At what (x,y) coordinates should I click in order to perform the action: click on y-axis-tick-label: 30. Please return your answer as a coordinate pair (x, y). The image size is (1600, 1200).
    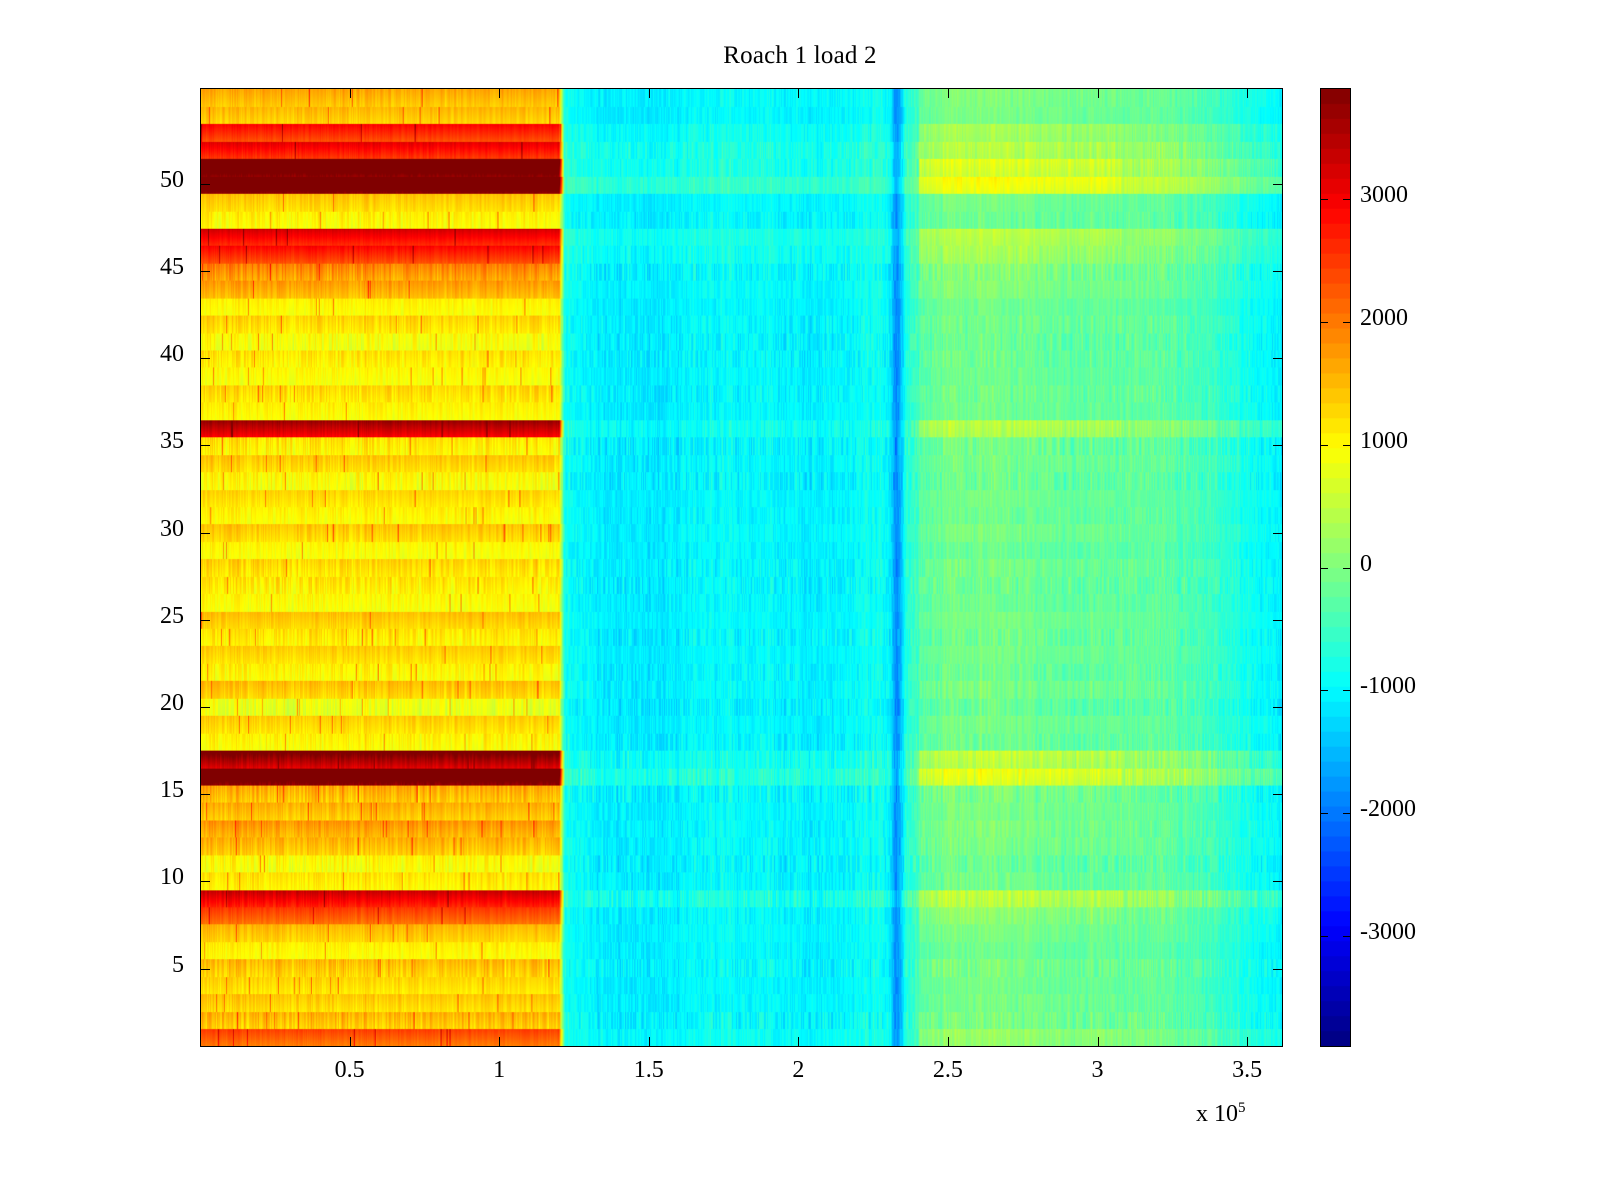
    Looking at the image, I should click on (172, 528).